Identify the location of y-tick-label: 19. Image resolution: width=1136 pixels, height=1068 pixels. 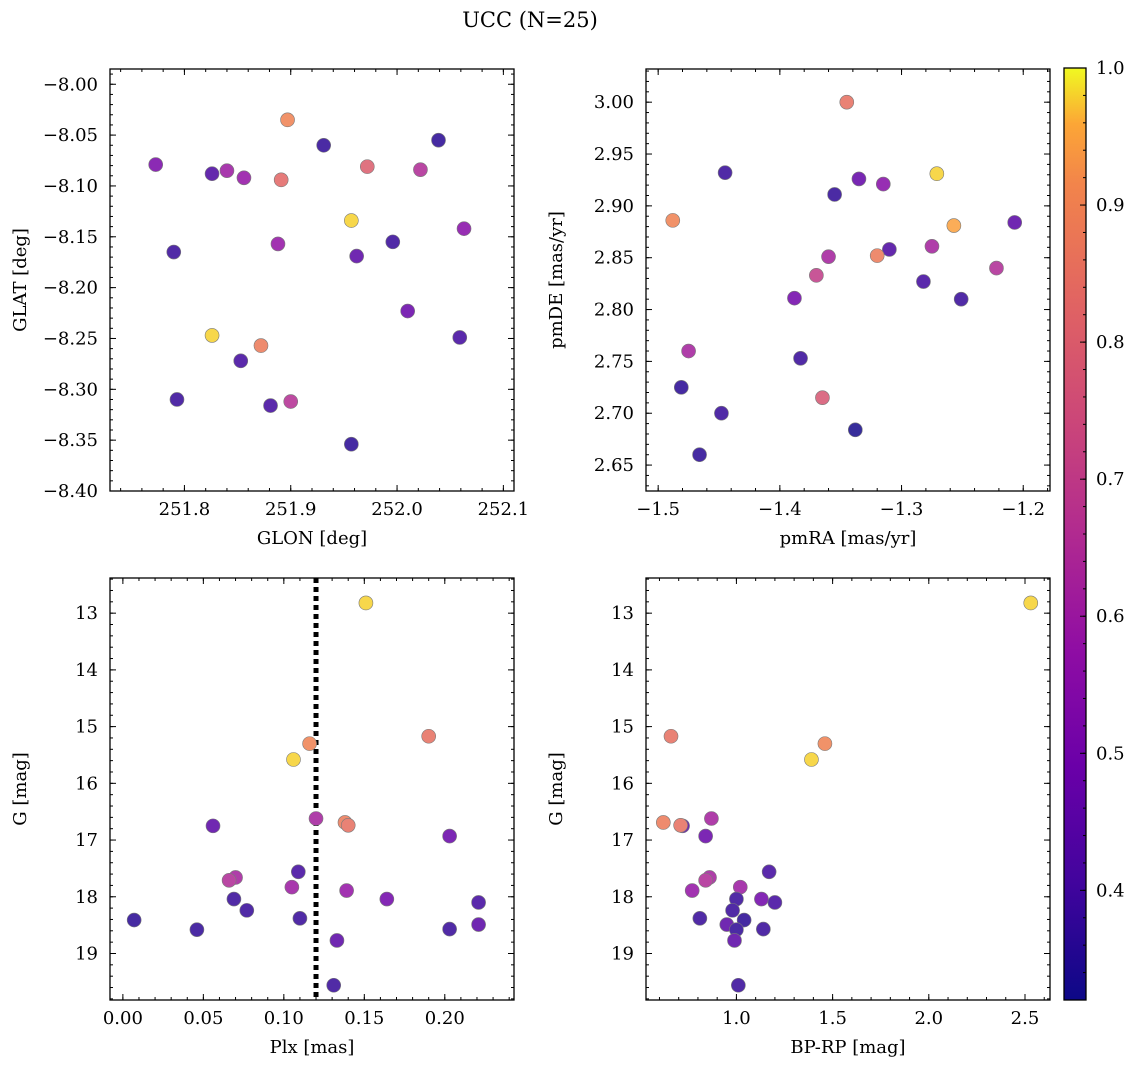
(622, 953).